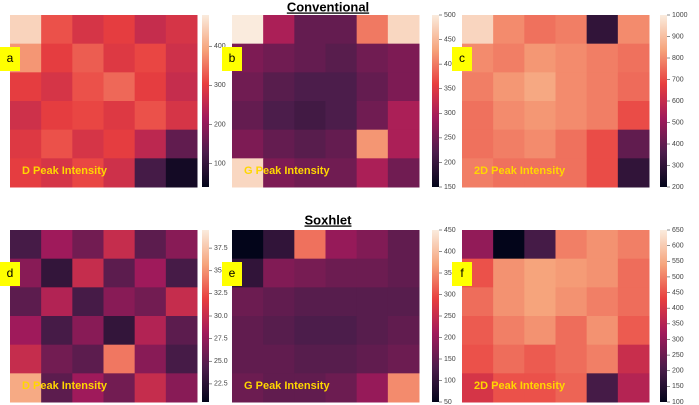 This screenshot has width=699, height=405. I want to click on colorbar-tick-label: 500, so click(678, 277).